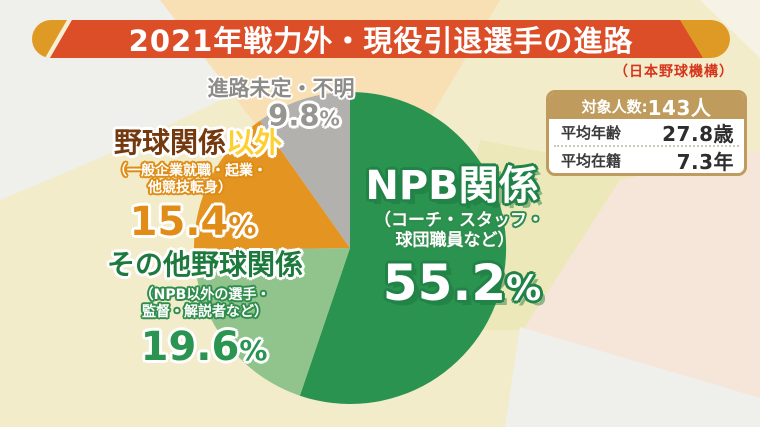 Image resolution: width=760 pixels, height=427 pixels. I want to click on slice-sublabel-npb: 球団職員など）, so click(455, 240).